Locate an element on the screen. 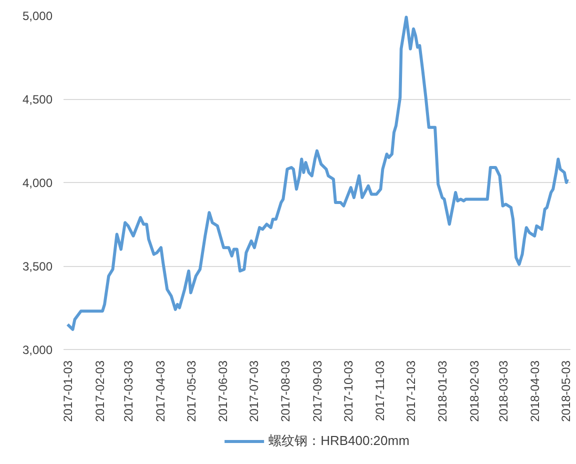 Image resolution: width=576 pixels, height=464 pixels. x-tick-label: 2017-05-03 is located at coordinates (191, 391).